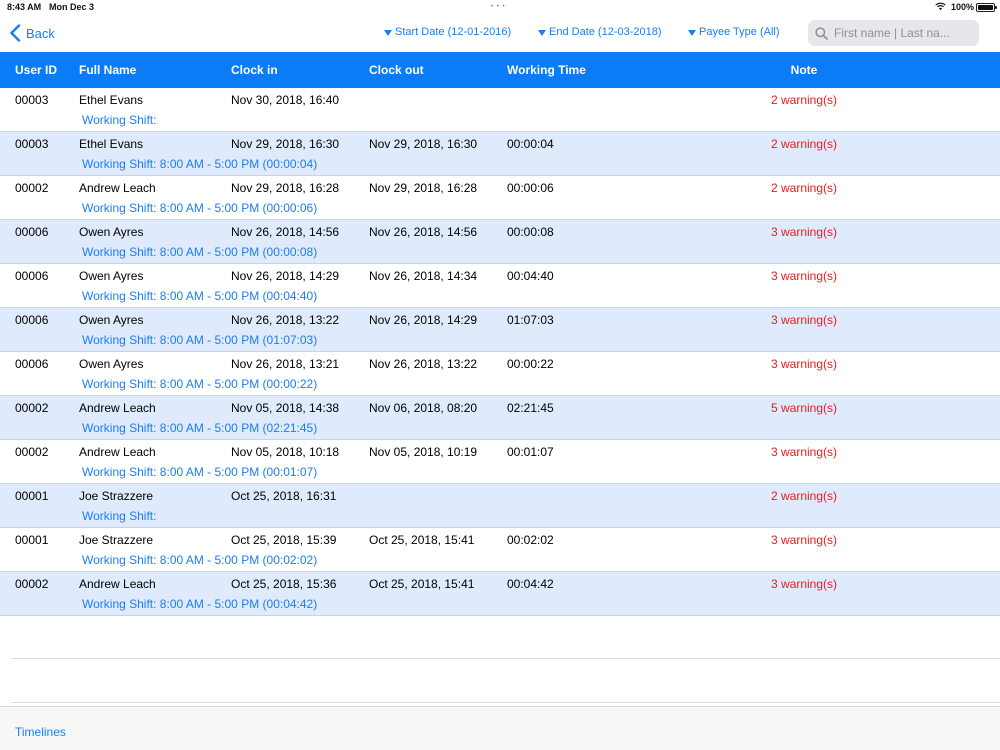  Describe the element at coordinates (284, 540) in the screenshot. I see `cell-clock-in: Oct 25, 2018, 15:39` at that location.